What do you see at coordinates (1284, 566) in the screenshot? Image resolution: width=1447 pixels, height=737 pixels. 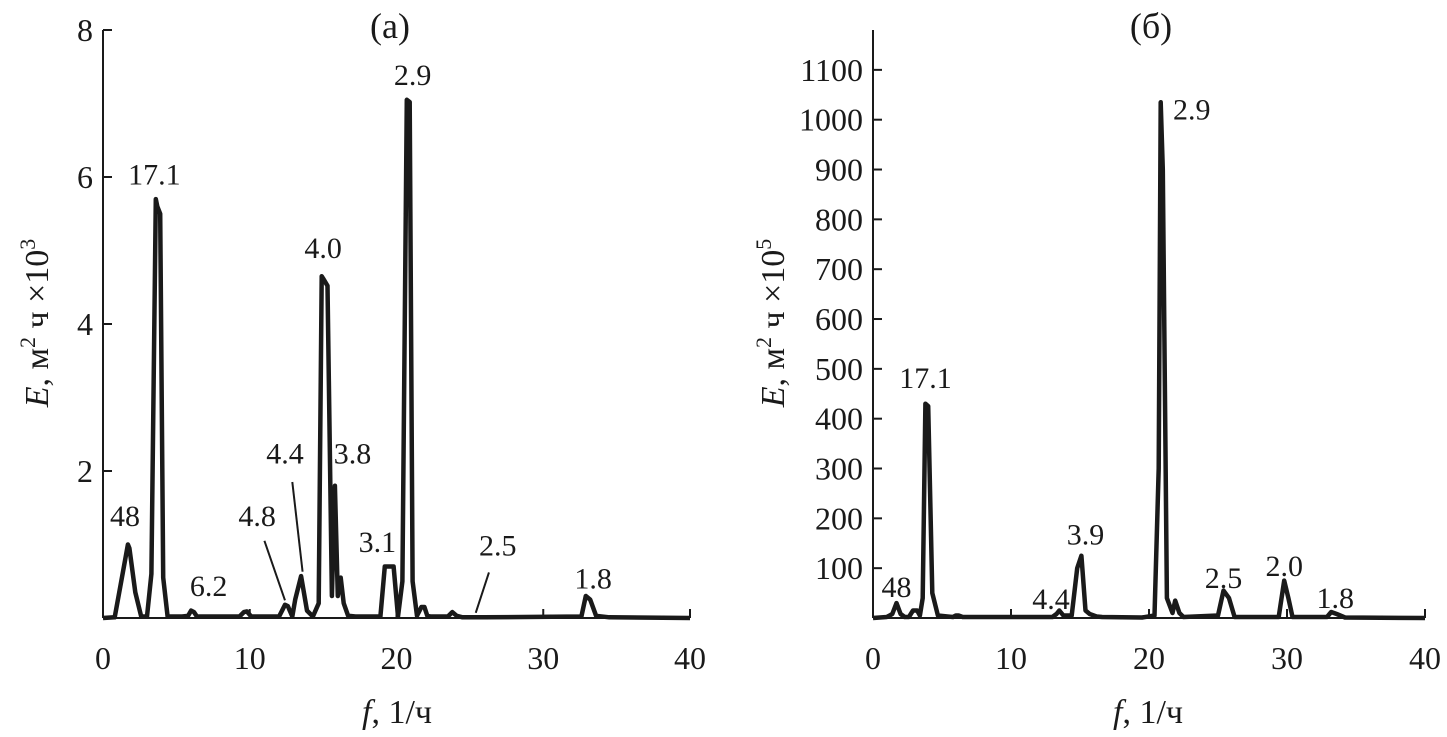 I see `panel-b-peak-label: 2.0` at bounding box center [1284, 566].